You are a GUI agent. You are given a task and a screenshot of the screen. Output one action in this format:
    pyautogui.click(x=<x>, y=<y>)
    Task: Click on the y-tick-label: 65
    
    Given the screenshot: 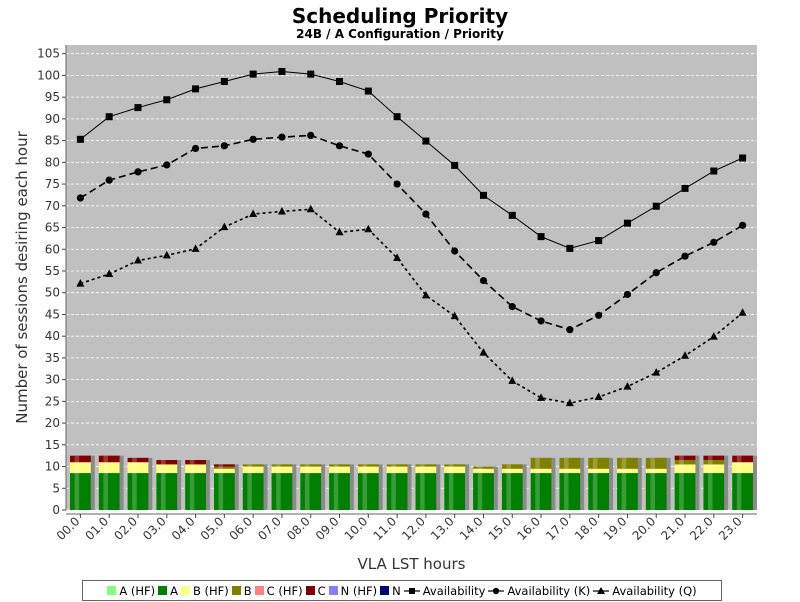 What is the action you would take?
    pyautogui.click(x=52, y=228)
    